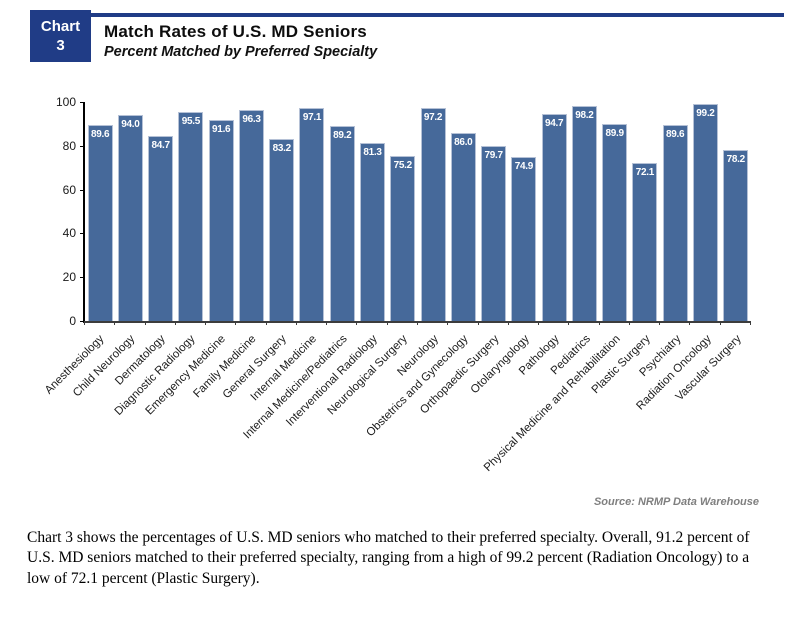  Describe the element at coordinates (433, 118) in the screenshot. I see `bar-value-label: 97.2` at that location.